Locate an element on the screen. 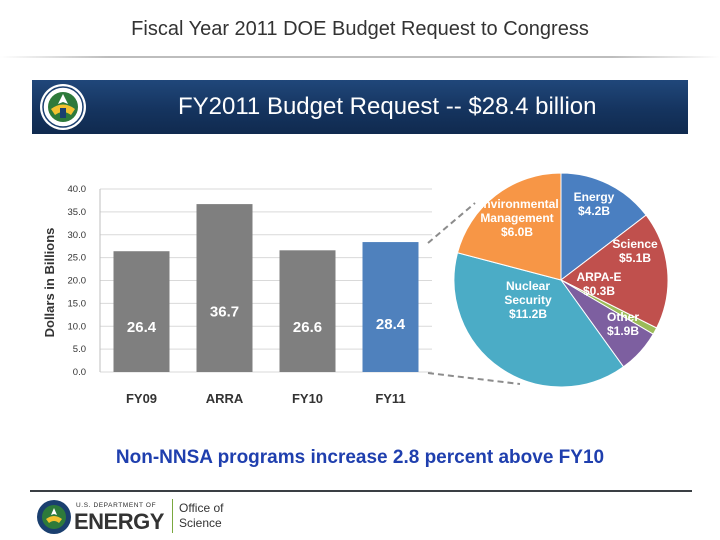  title-divider is located at coordinates (360, 57).